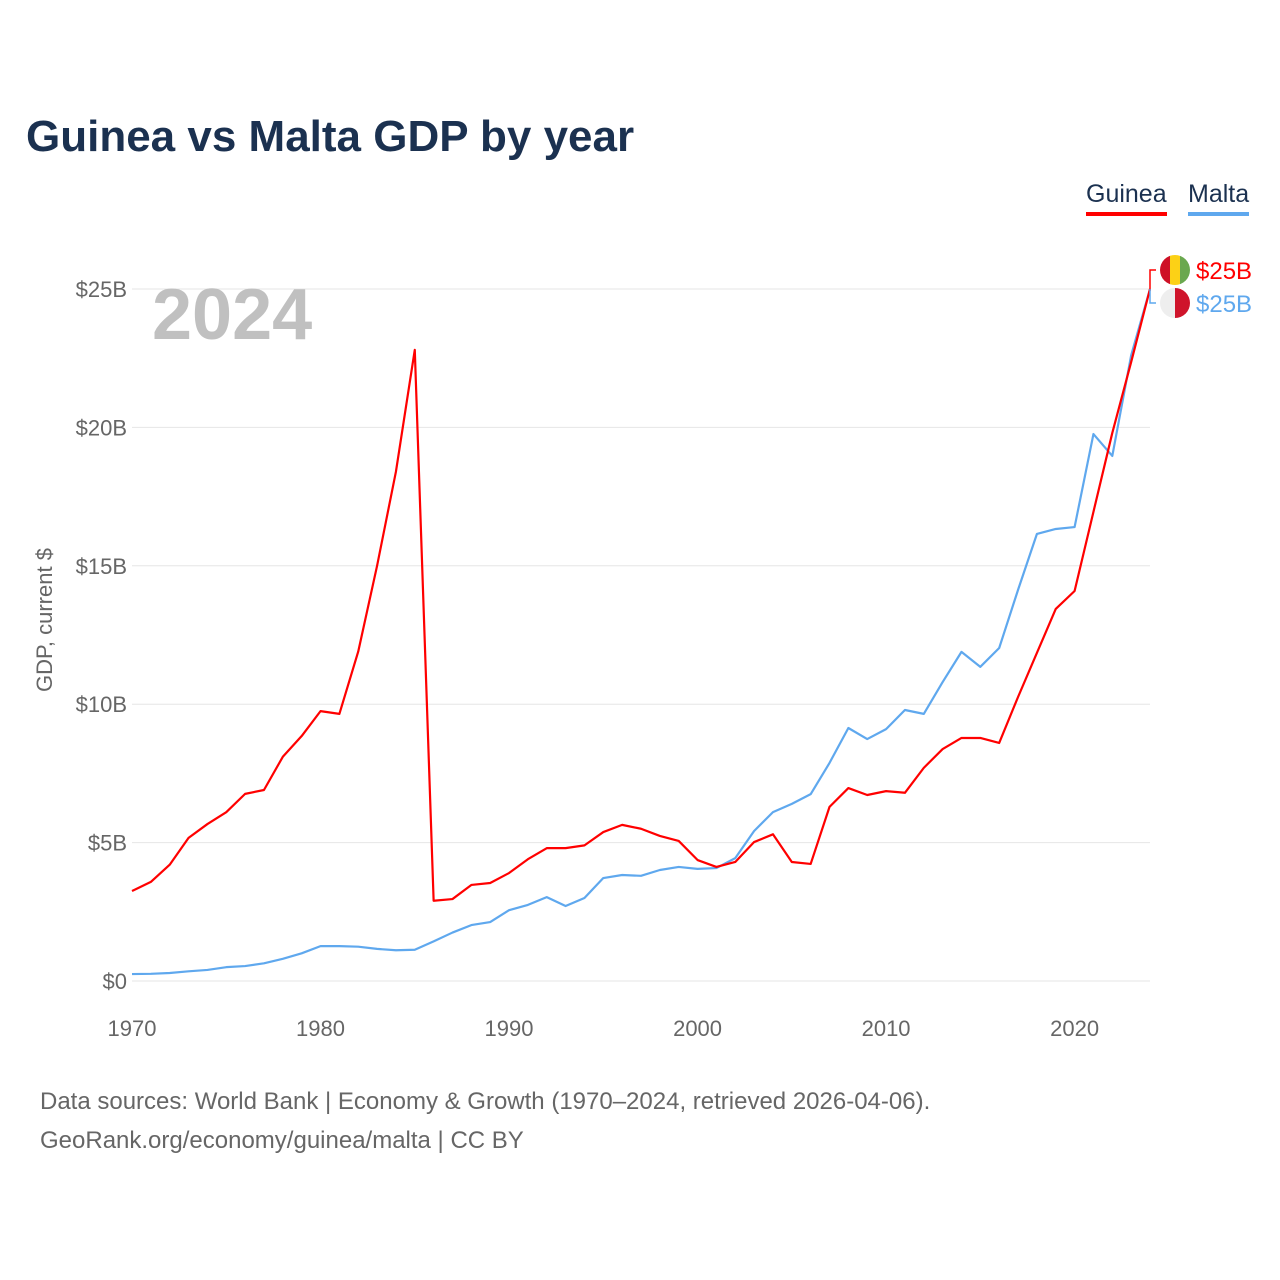 Image resolution: width=1280 pixels, height=1280 pixels. I want to click on y-axis-label: GDP, current $, so click(44, 620).